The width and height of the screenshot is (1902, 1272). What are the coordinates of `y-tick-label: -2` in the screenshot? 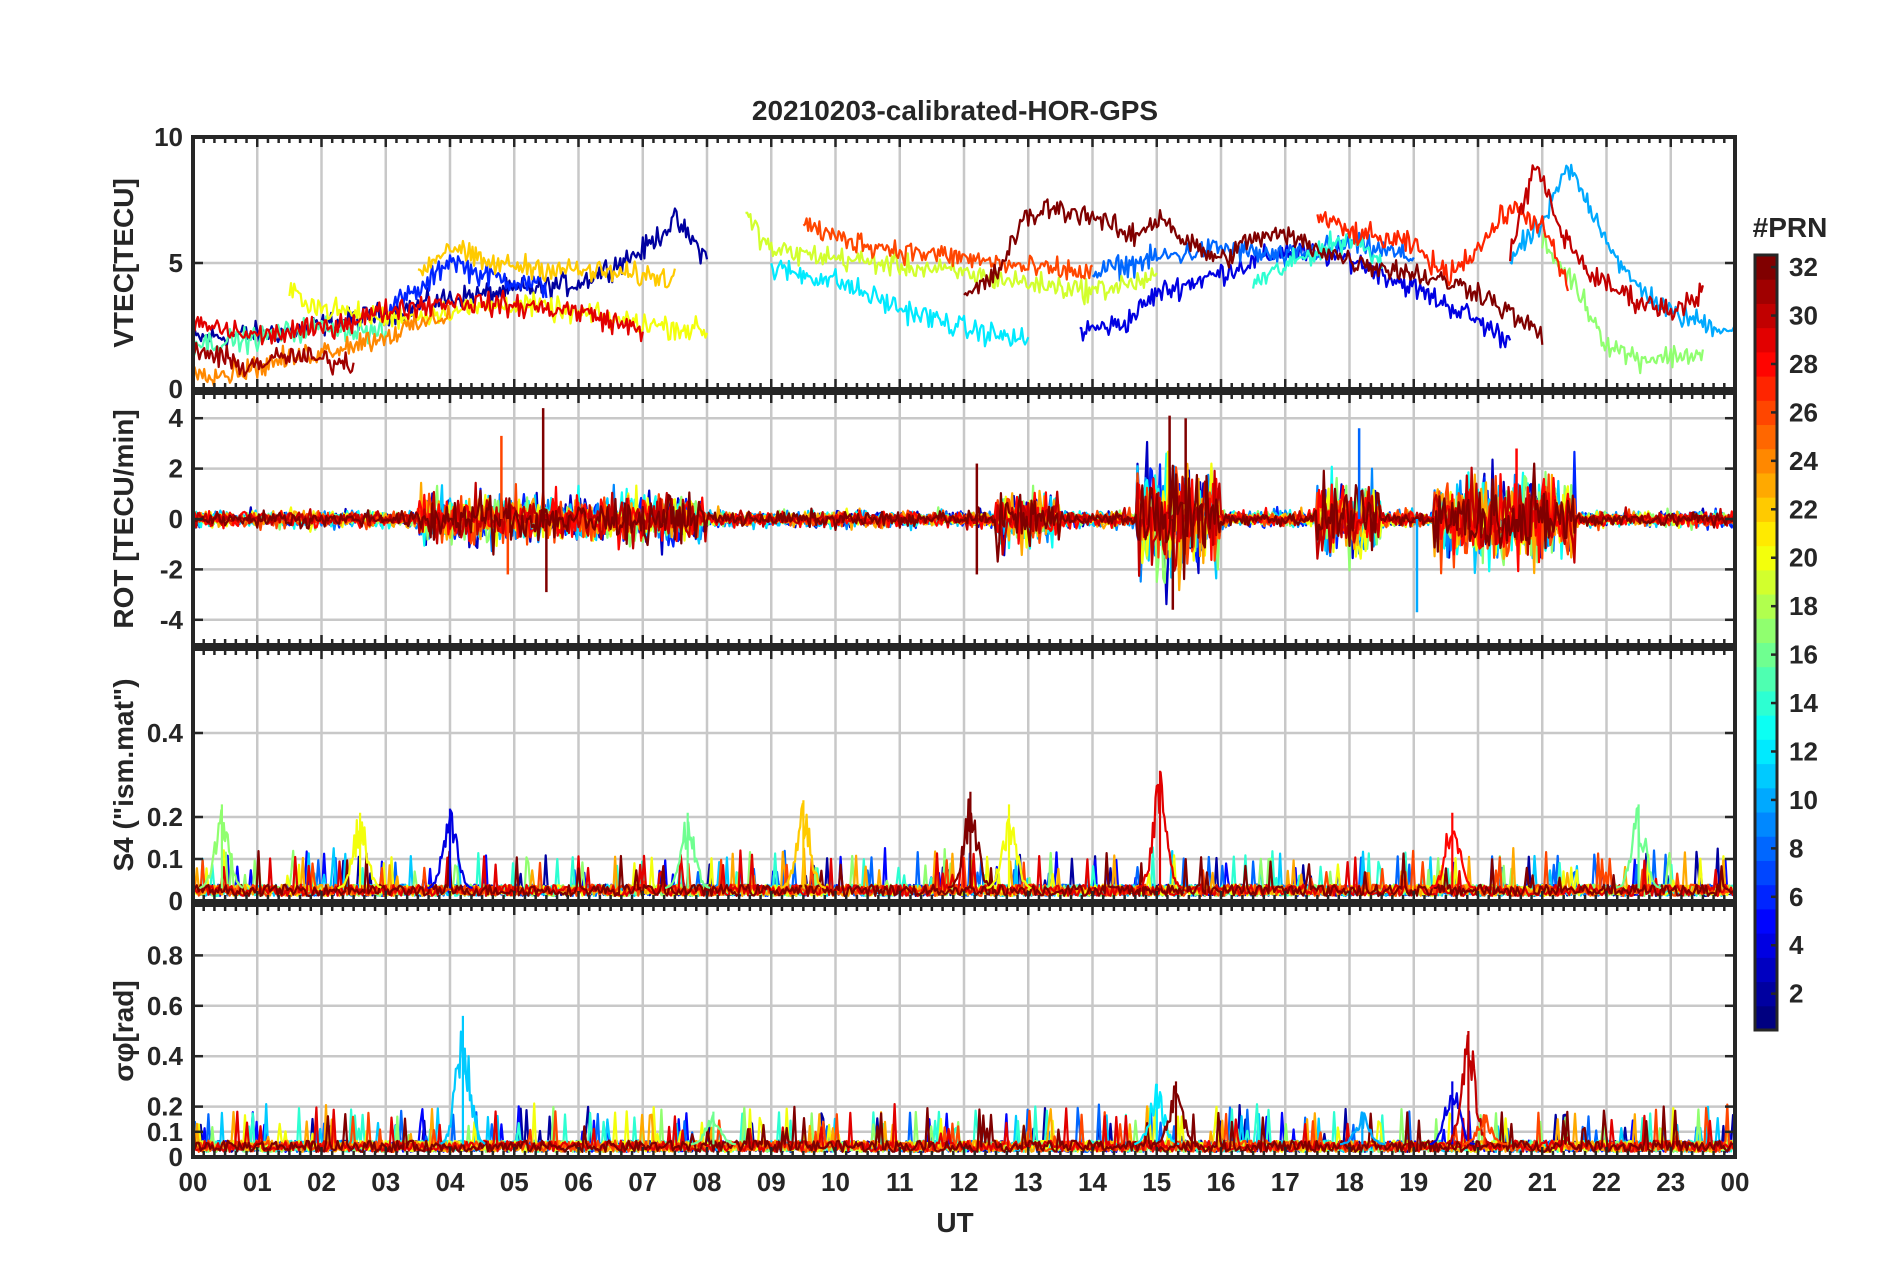 It's located at (171, 569).